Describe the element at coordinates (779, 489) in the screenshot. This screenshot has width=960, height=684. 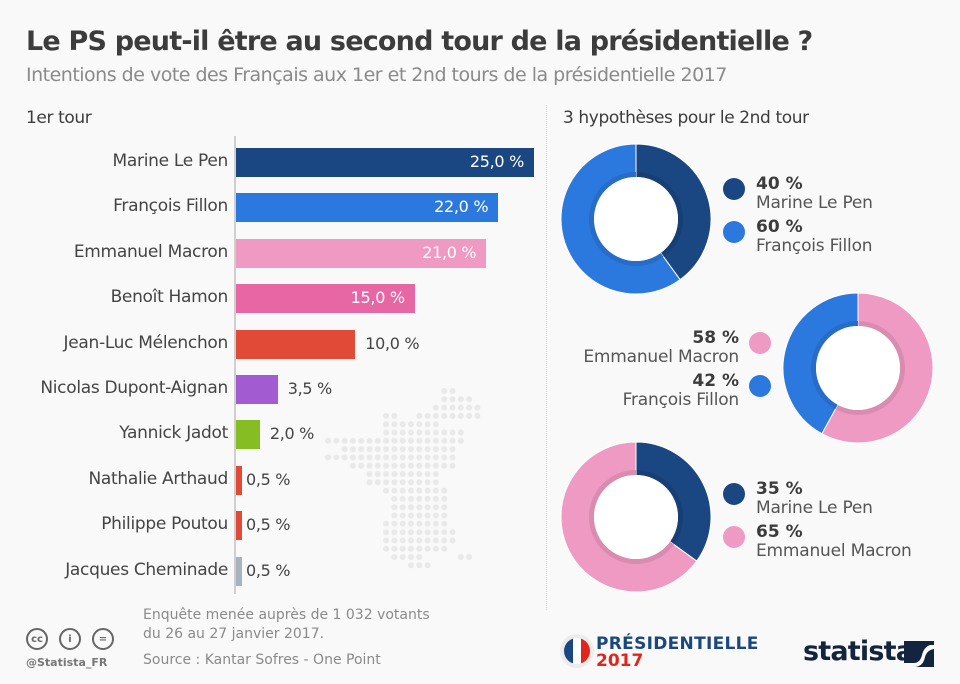
I see `legend-value: 35 %` at that location.